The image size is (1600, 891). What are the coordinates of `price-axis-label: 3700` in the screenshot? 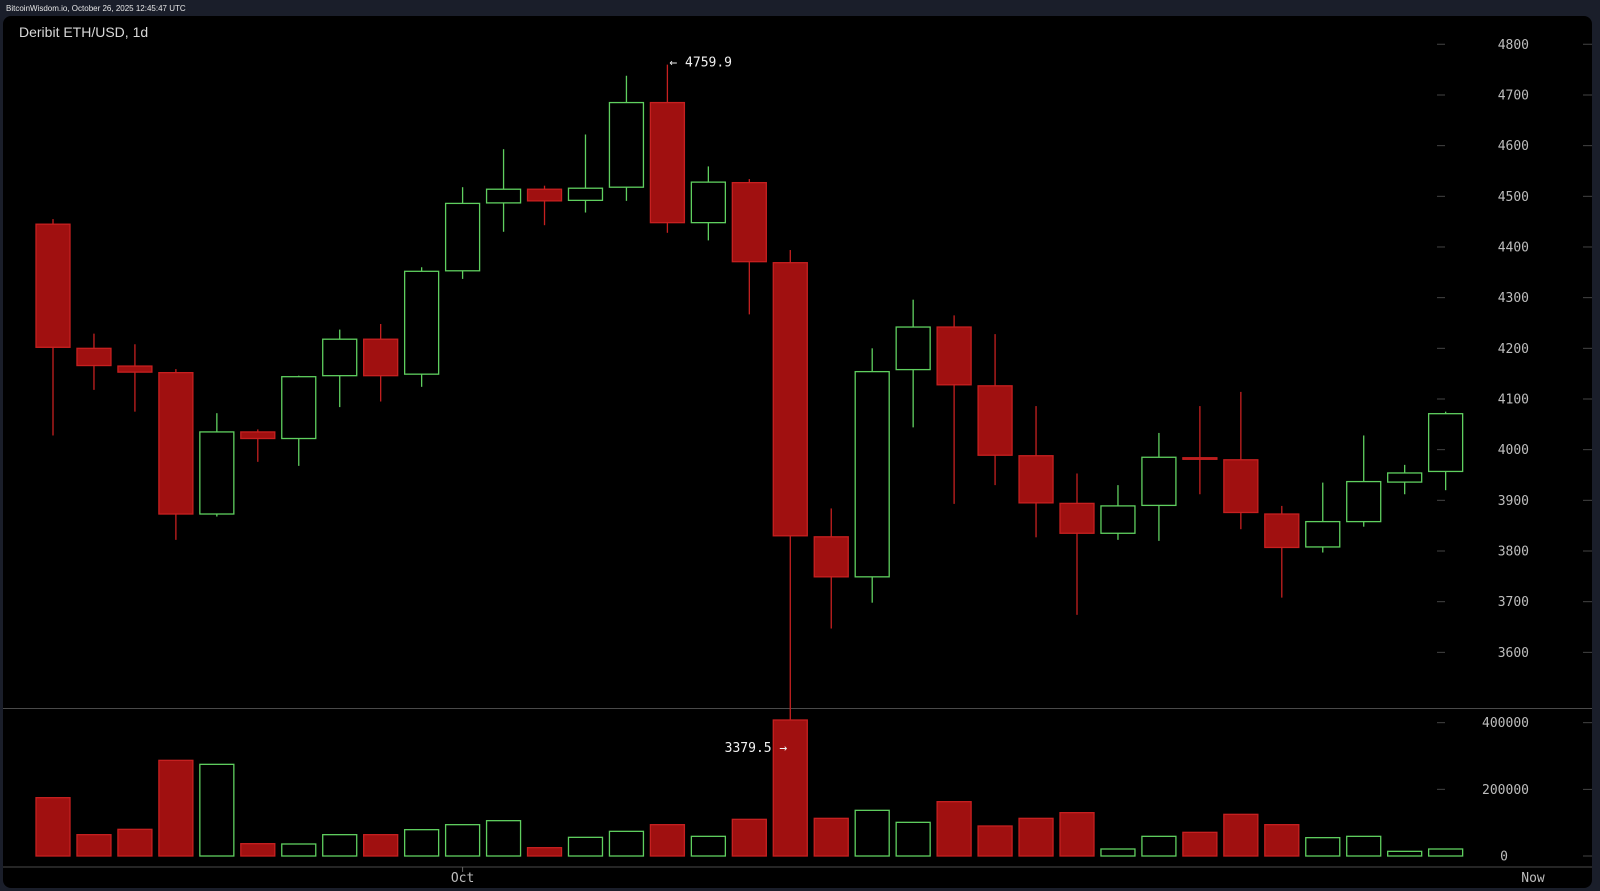 It's located at (1513, 602).